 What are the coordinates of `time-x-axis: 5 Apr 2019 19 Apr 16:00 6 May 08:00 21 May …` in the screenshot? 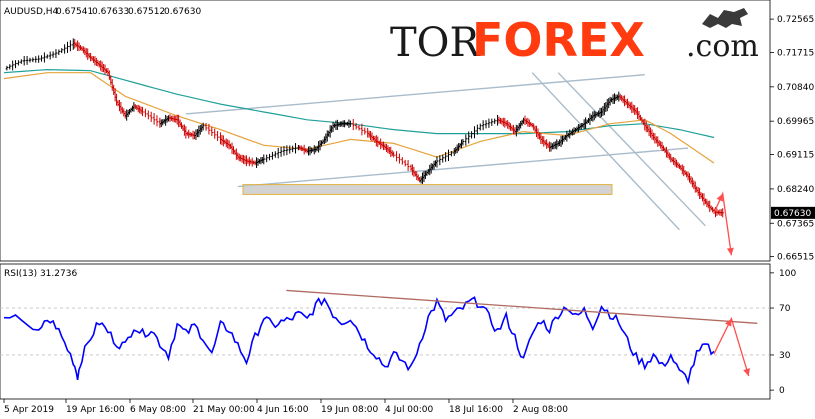 It's located at (285, 407).